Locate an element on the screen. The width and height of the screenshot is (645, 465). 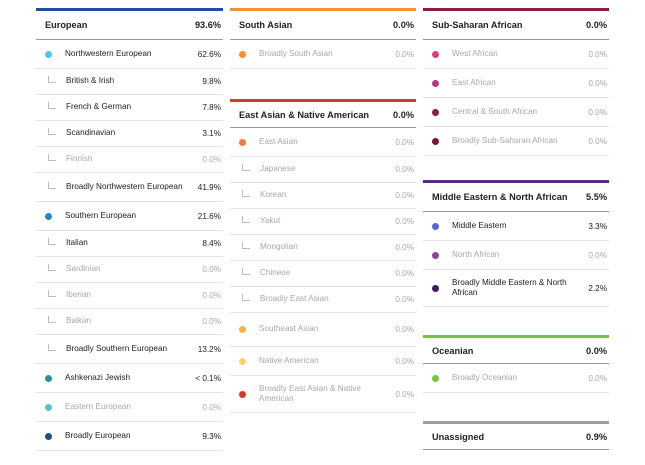
row-label-group: Native American is located at coordinates (274, 361).